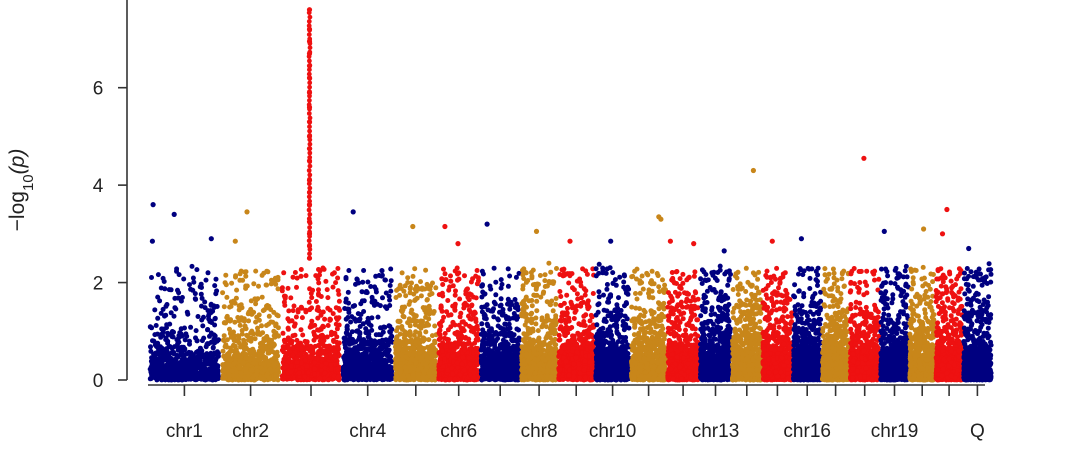 This screenshot has height=460, width=1080. I want to click on chr-points-chr1, so click(184, 323).